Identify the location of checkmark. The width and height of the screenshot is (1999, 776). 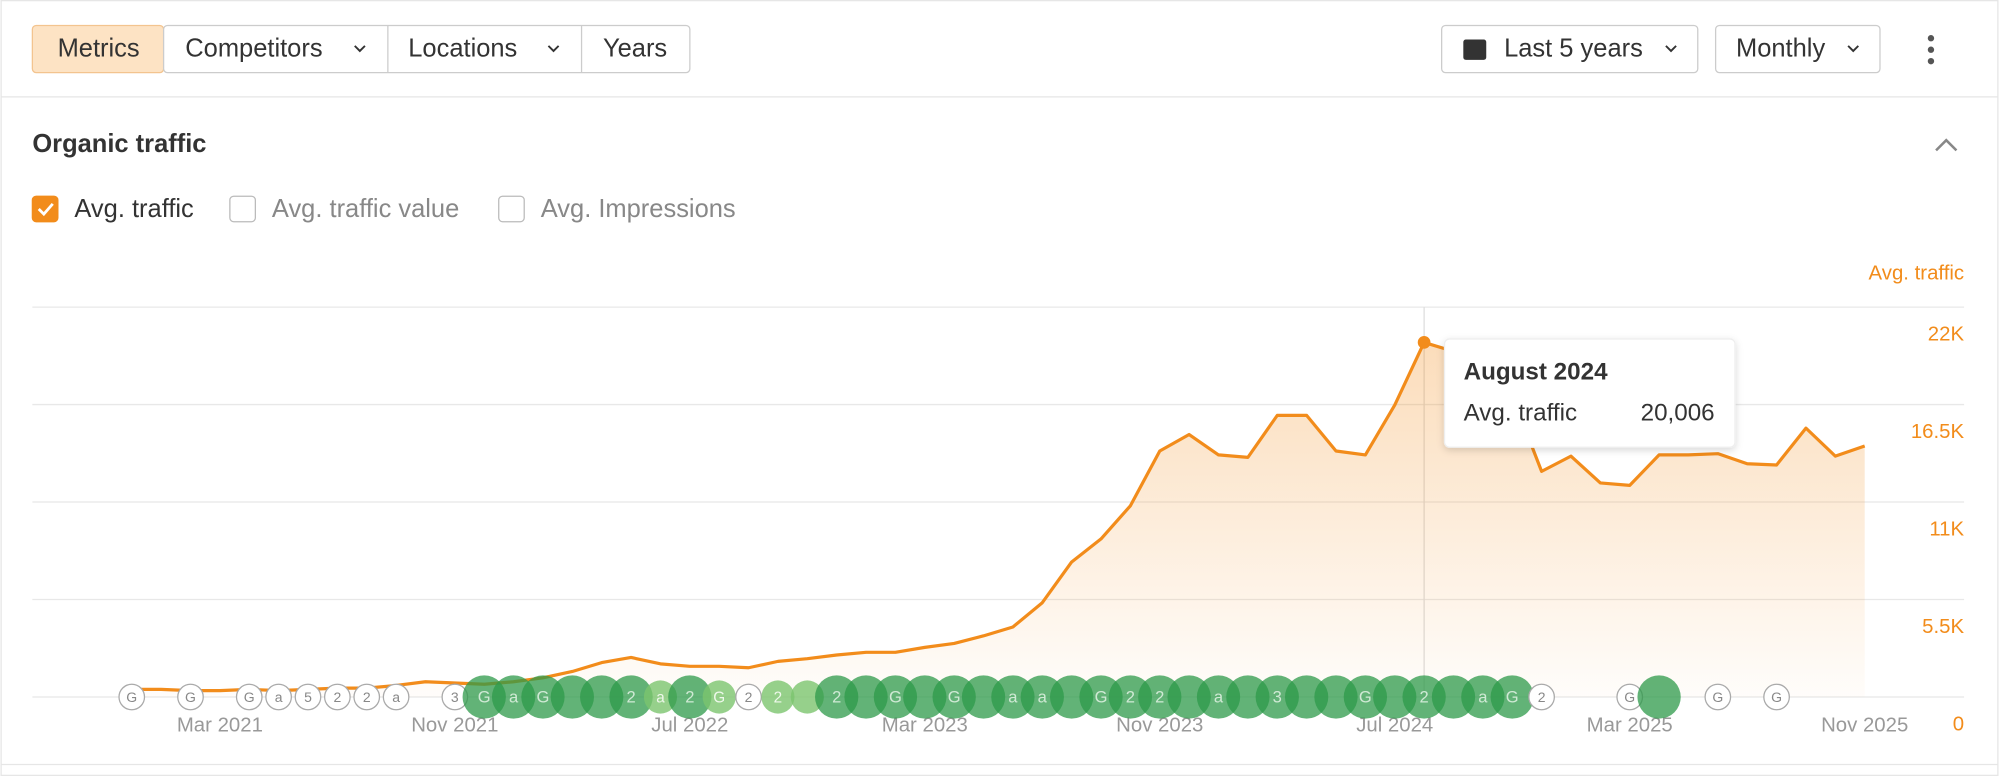
(45, 209).